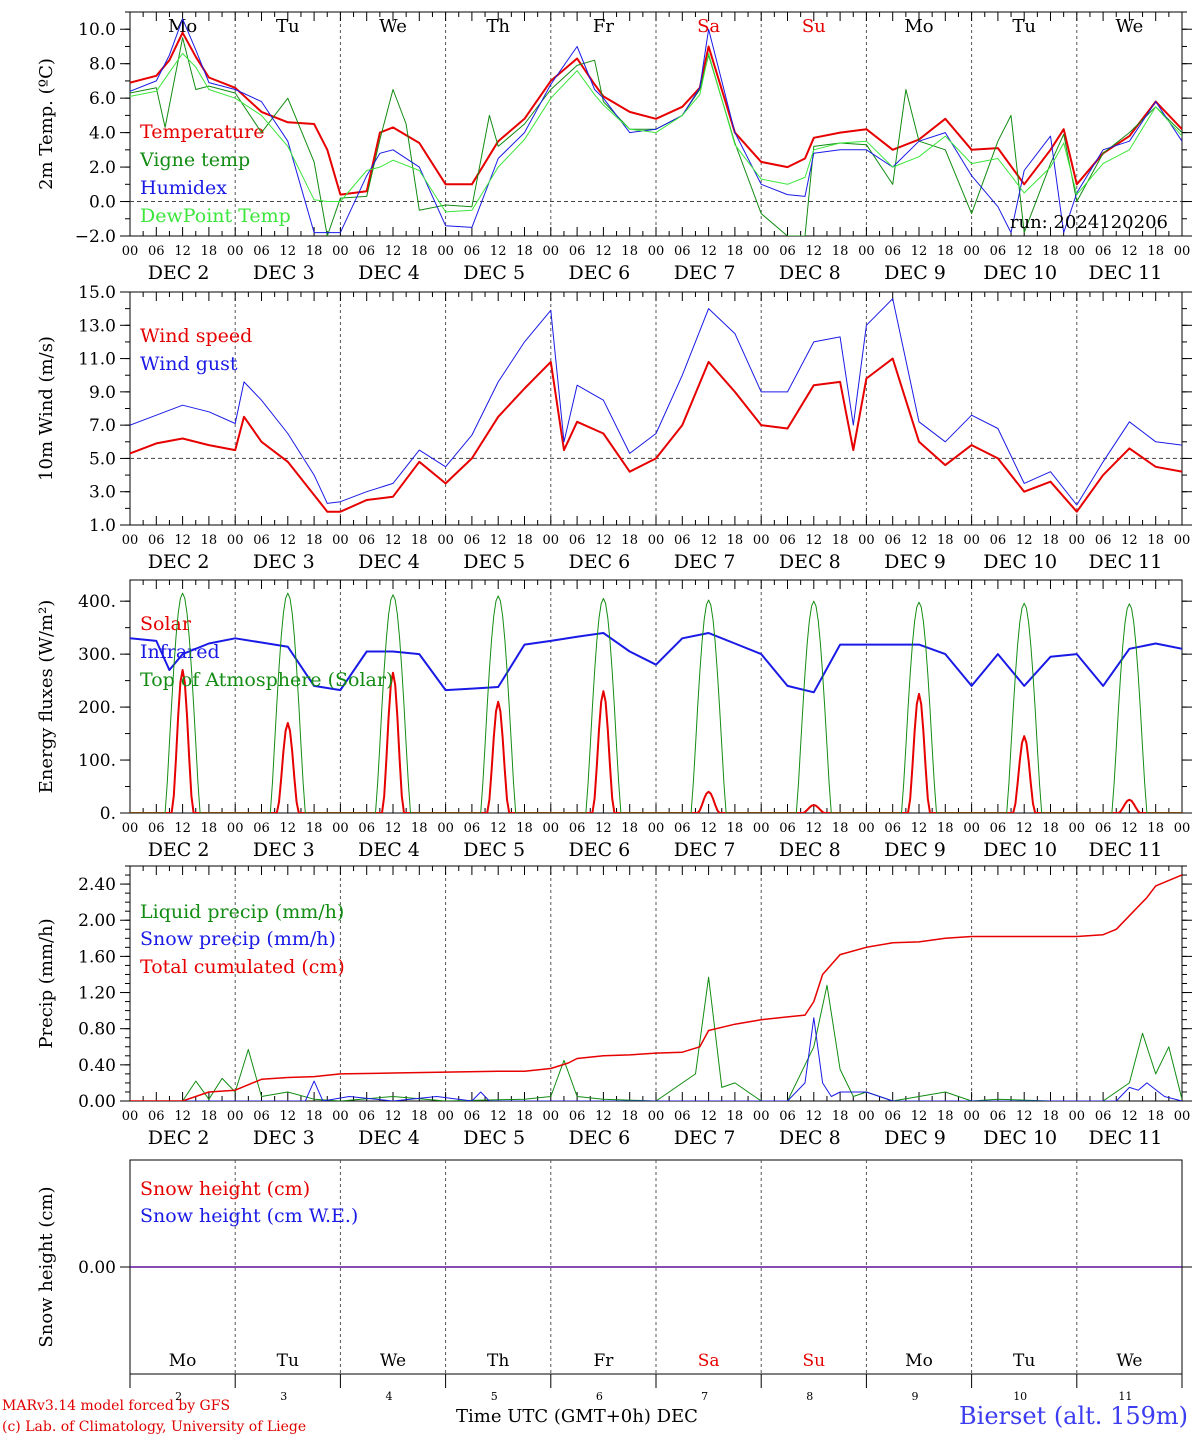 Image resolution: width=1194 pixels, height=1440 pixels. Describe the element at coordinates (194, 160) in the screenshot. I see `legend-entry: Vigne temp` at that location.